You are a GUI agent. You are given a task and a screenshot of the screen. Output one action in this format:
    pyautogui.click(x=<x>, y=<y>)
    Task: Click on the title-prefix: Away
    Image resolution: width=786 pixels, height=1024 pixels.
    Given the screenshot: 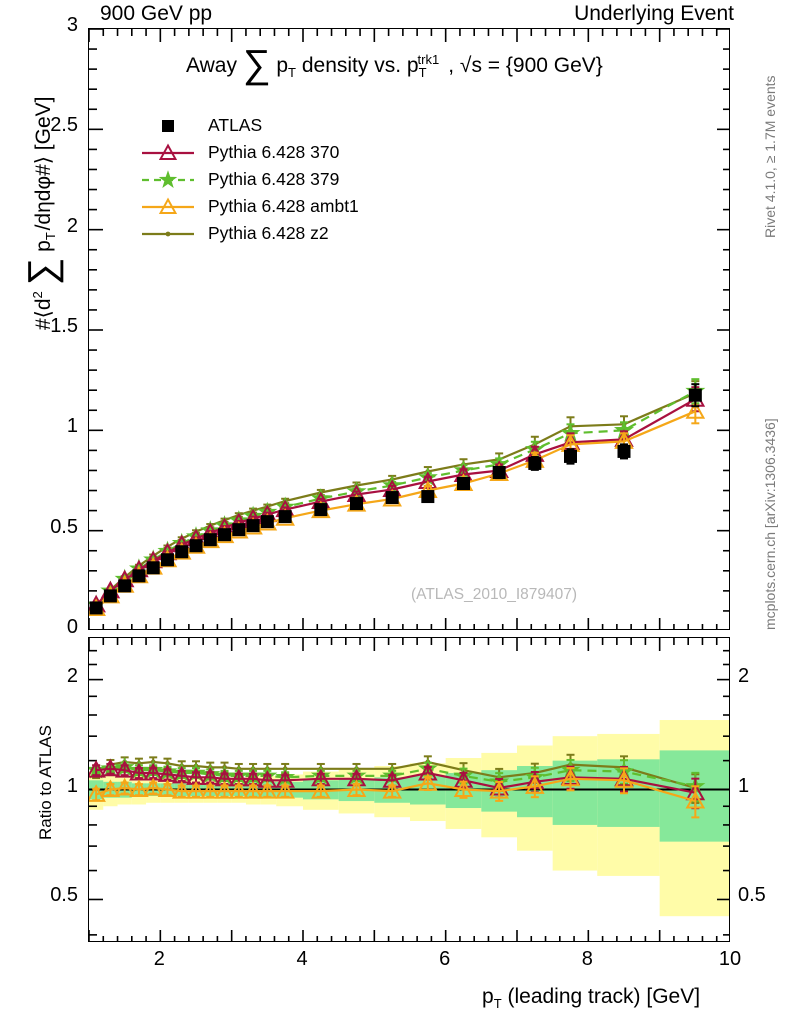 What is the action you would take?
    pyautogui.click(x=211, y=65)
    